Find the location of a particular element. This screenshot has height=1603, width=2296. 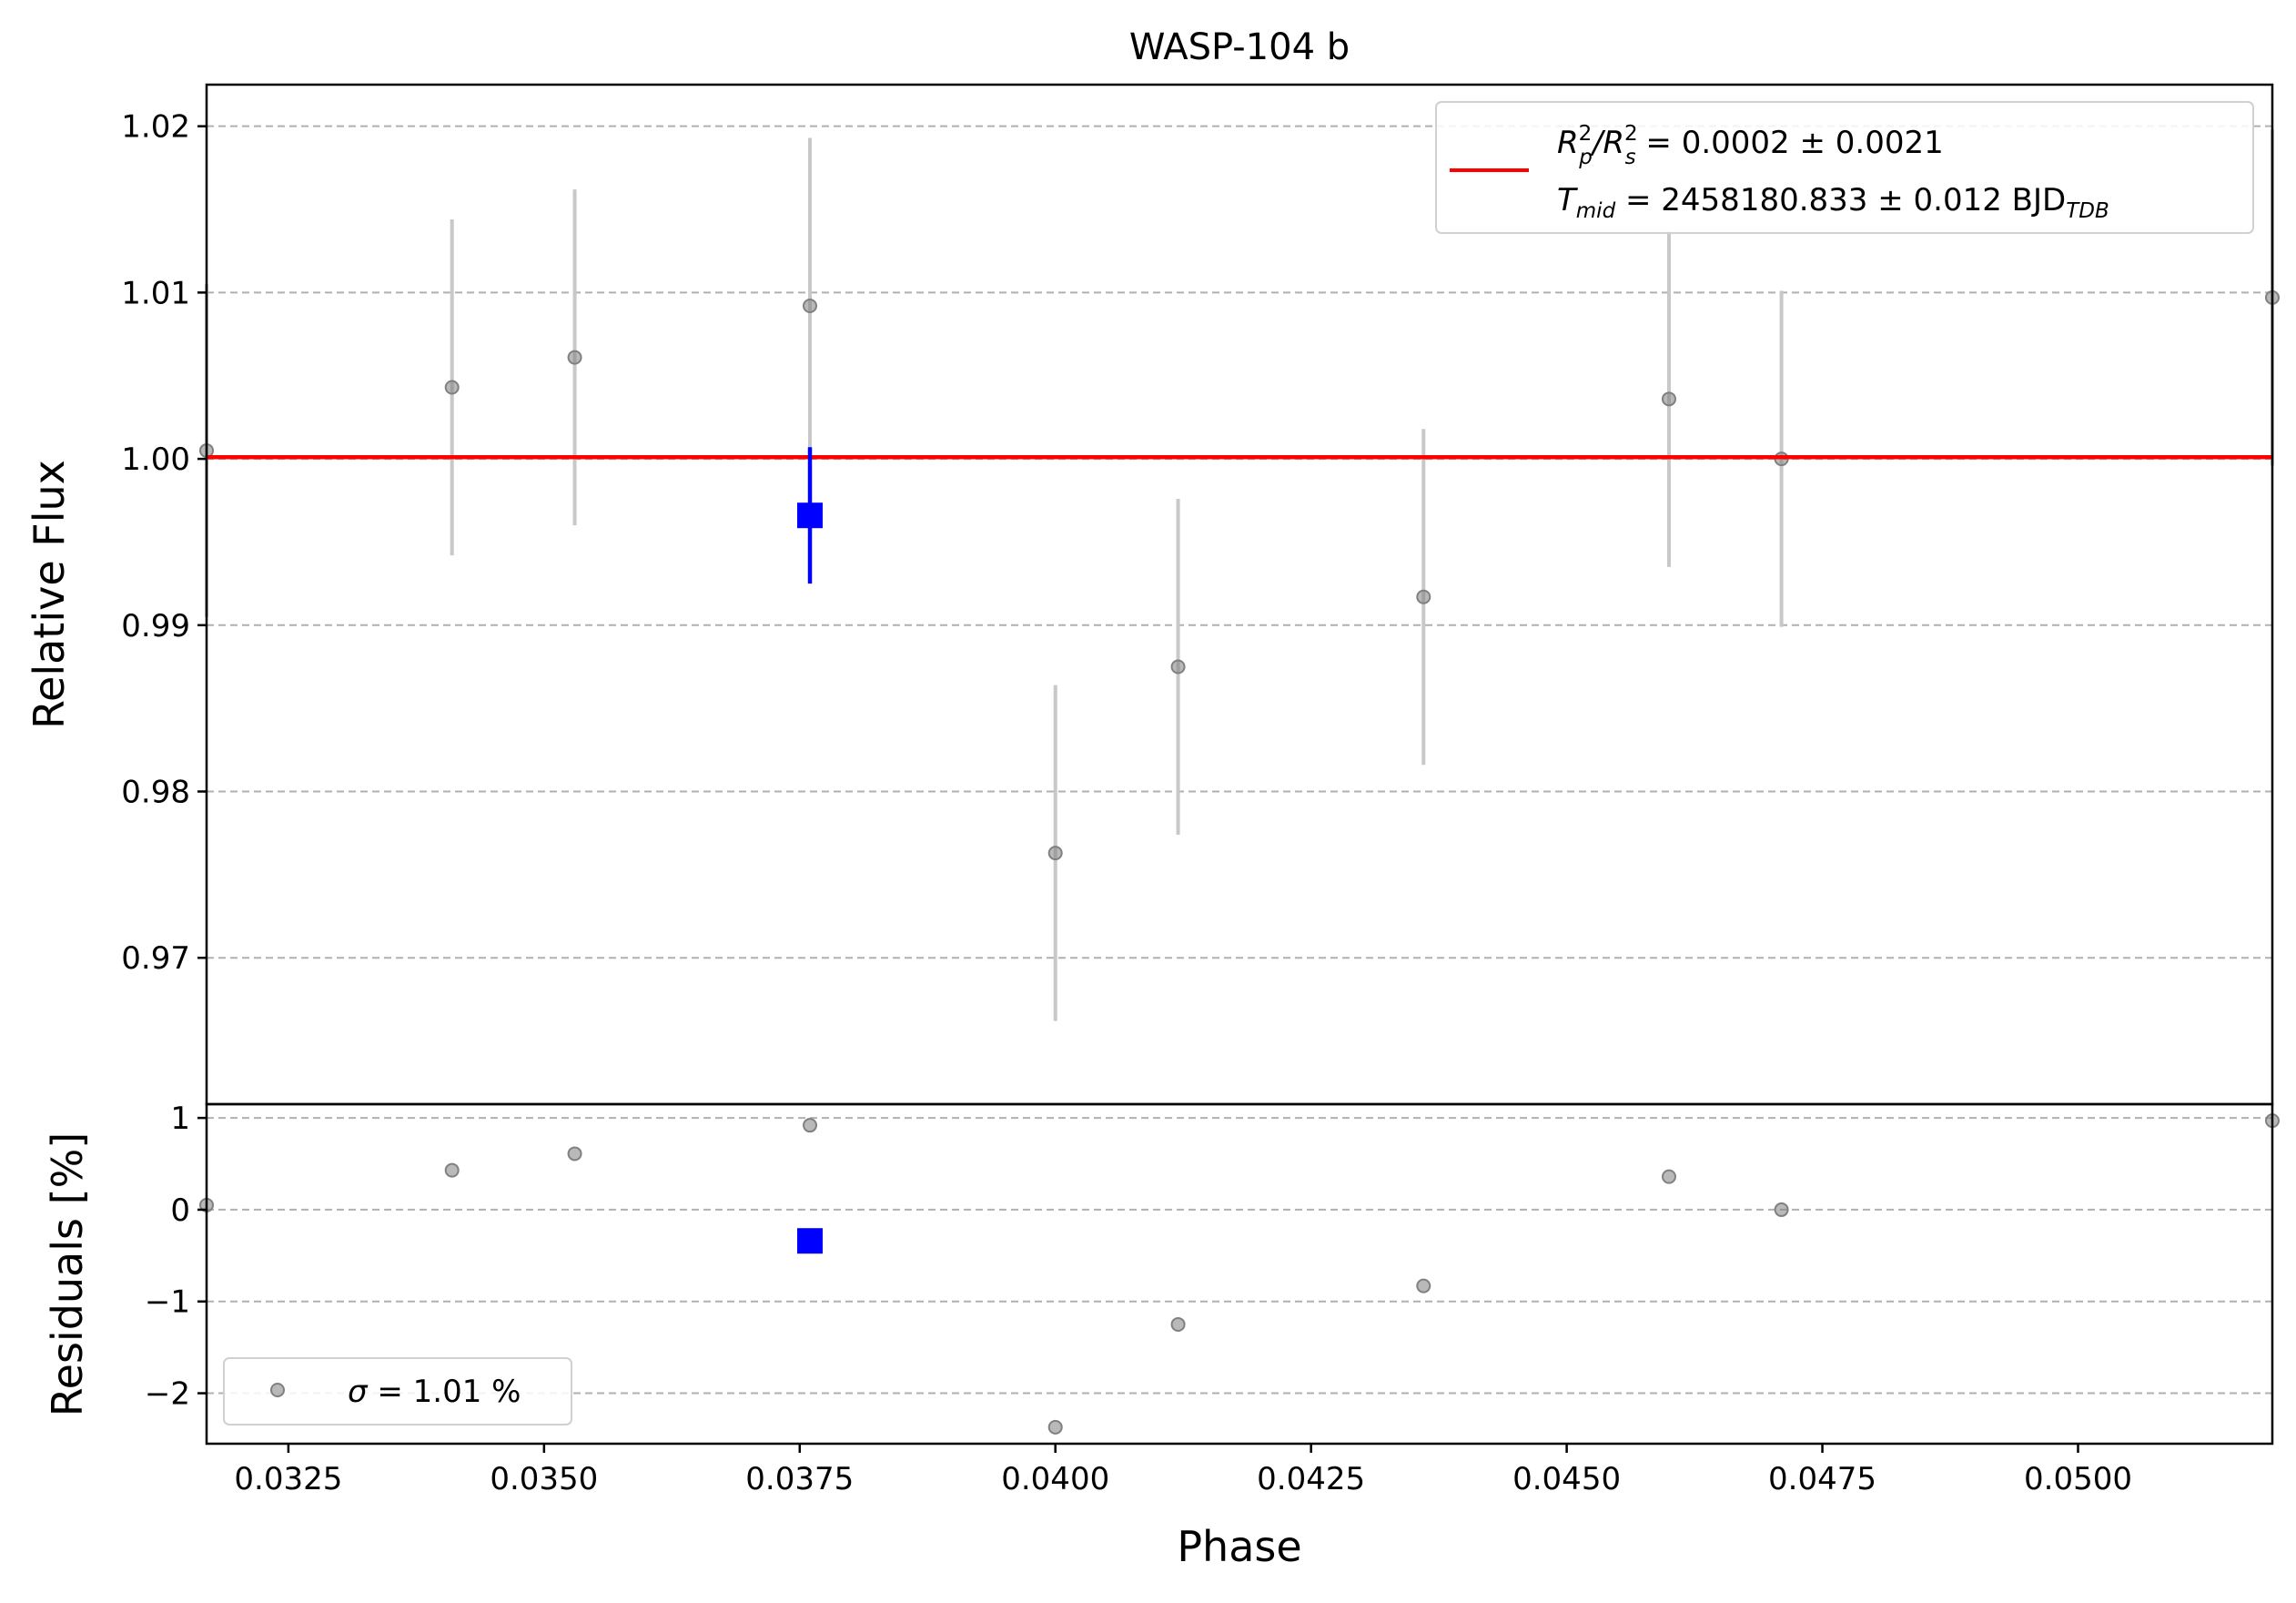

flux-y-tick-label: 1.00 is located at coordinates (156, 459).